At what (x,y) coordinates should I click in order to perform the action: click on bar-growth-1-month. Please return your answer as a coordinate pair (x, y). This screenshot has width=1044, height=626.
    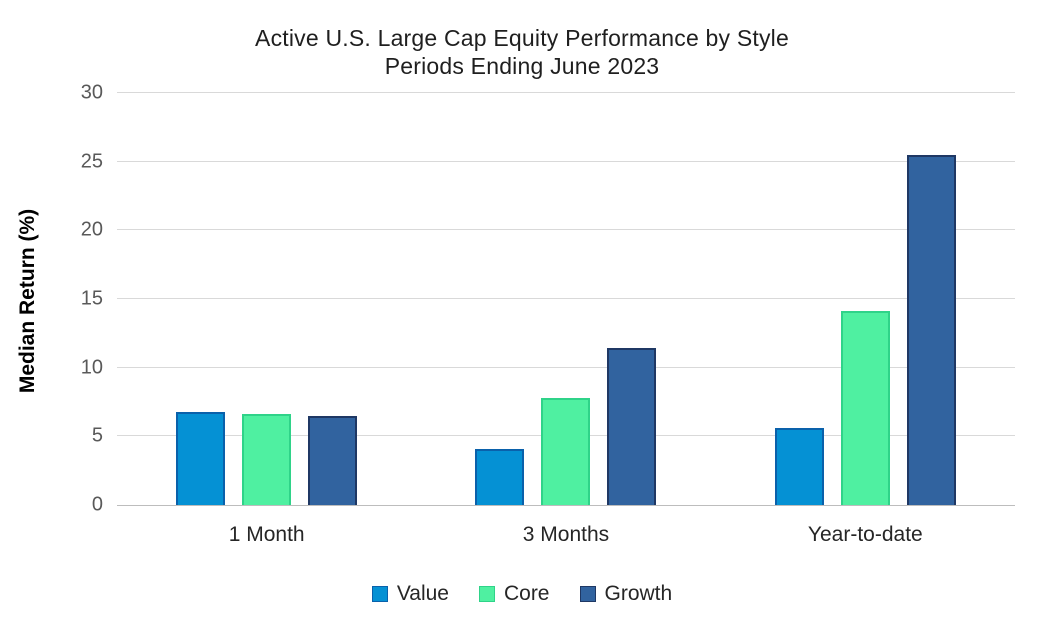
    Looking at the image, I should click on (333, 460).